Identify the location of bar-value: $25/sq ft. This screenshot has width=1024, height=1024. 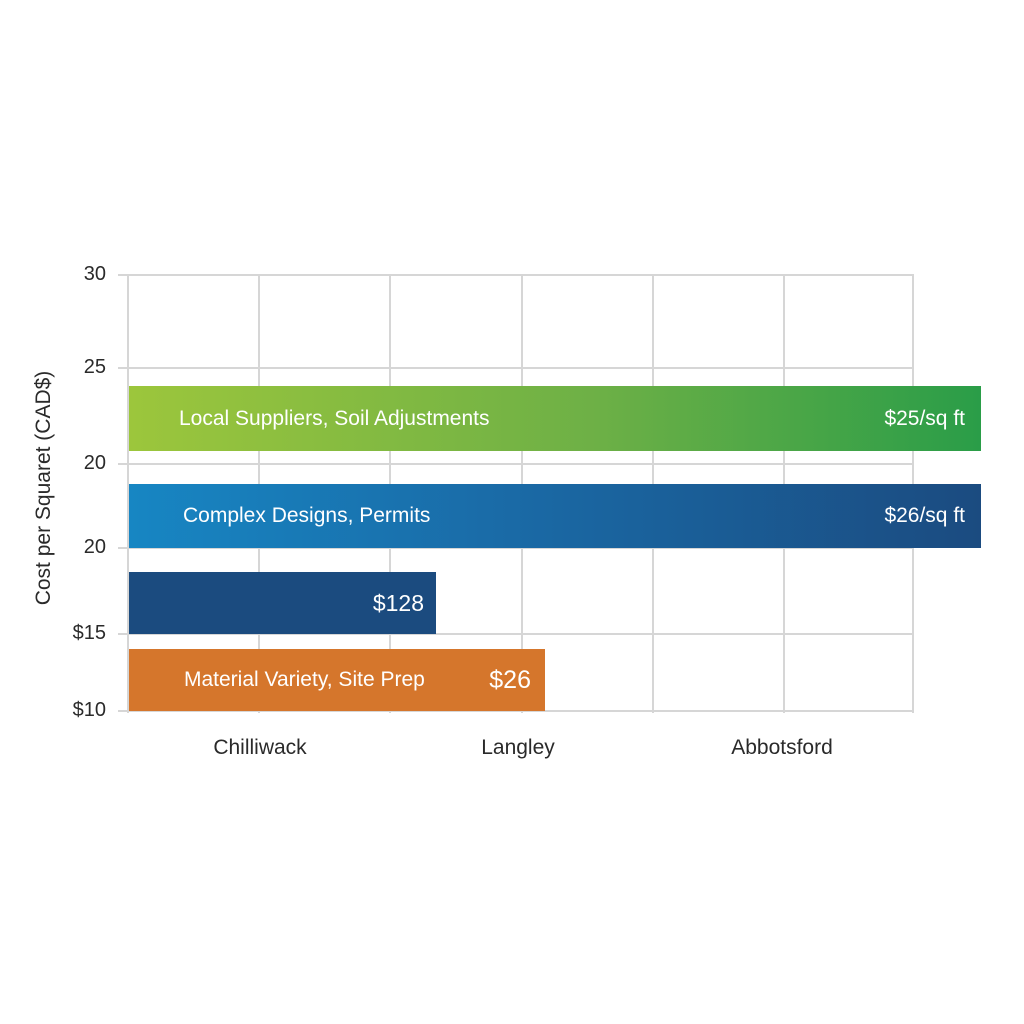
(924, 418).